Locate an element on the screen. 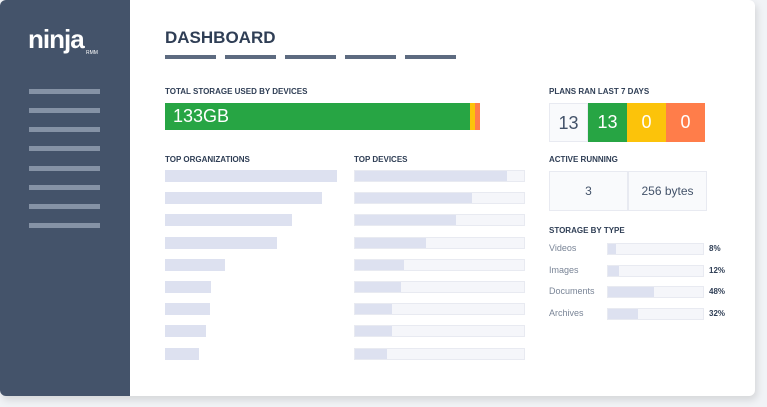  top-devices-label: TOP DEVICES is located at coordinates (381, 159).